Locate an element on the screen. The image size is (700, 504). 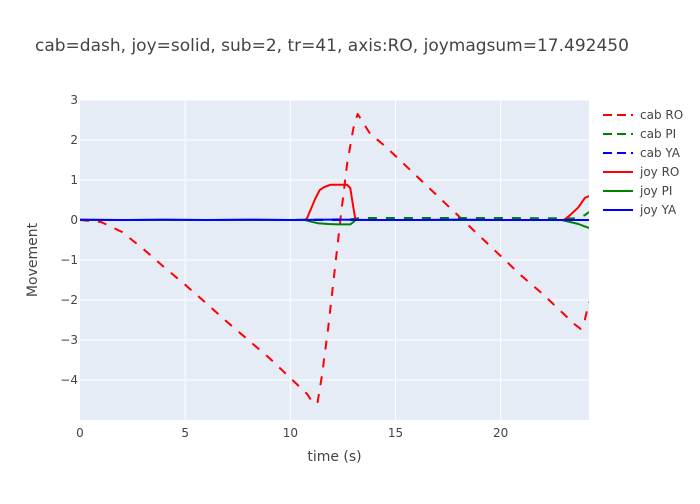
x-tick-label-1: 5 is located at coordinates (185, 433).